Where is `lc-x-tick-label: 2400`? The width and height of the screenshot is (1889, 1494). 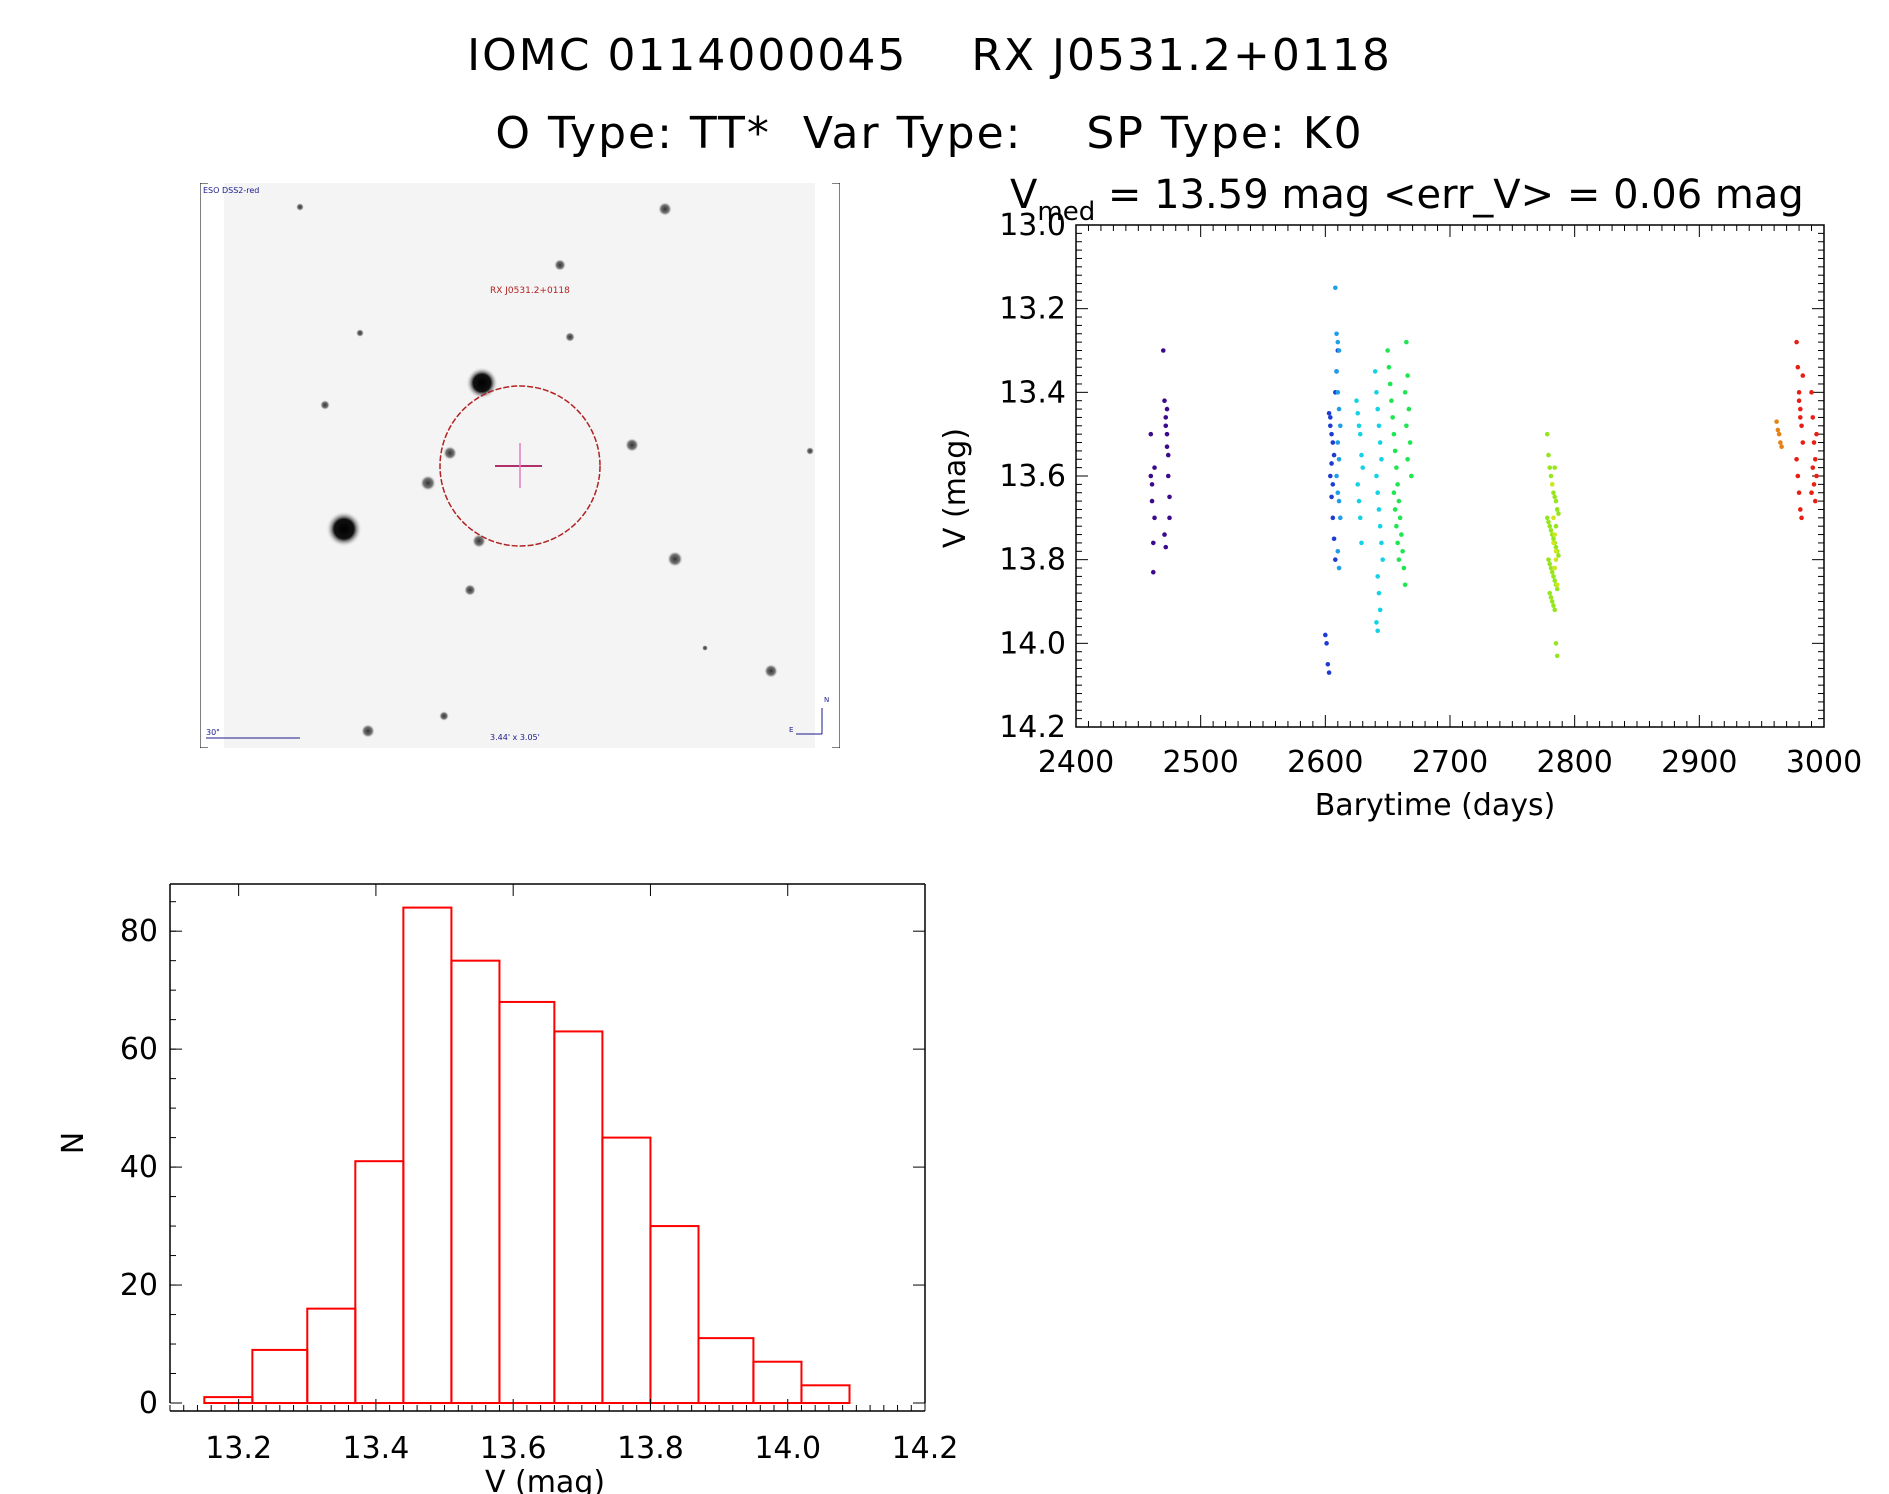 lc-x-tick-label: 2400 is located at coordinates (1076, 762).